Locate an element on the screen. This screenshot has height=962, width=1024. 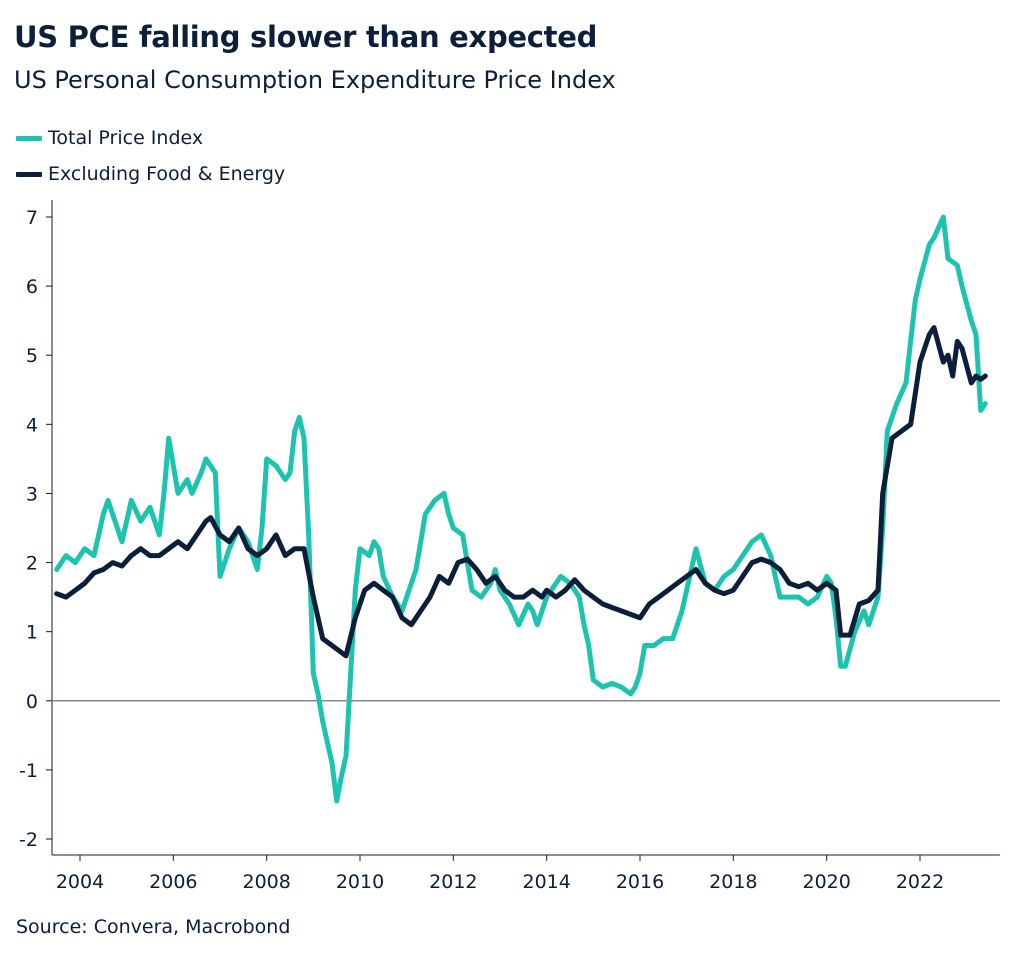
x-tick-label: 2006 is located at coordinates (173, 882).